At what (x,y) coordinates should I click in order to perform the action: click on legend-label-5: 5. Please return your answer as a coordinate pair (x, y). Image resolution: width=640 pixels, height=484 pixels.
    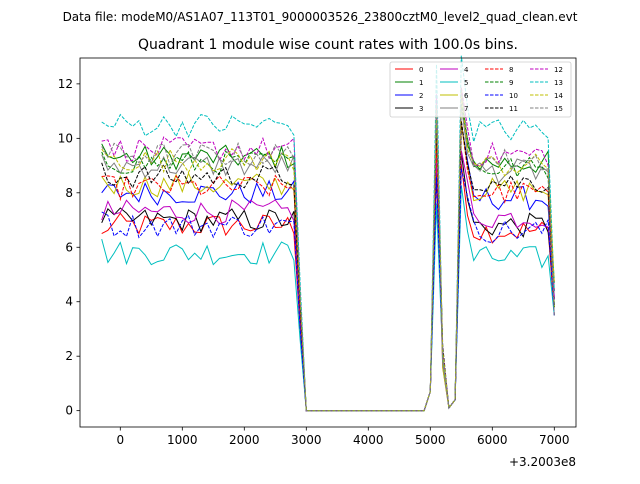
    Looking at the image, I should click on (466, 83).